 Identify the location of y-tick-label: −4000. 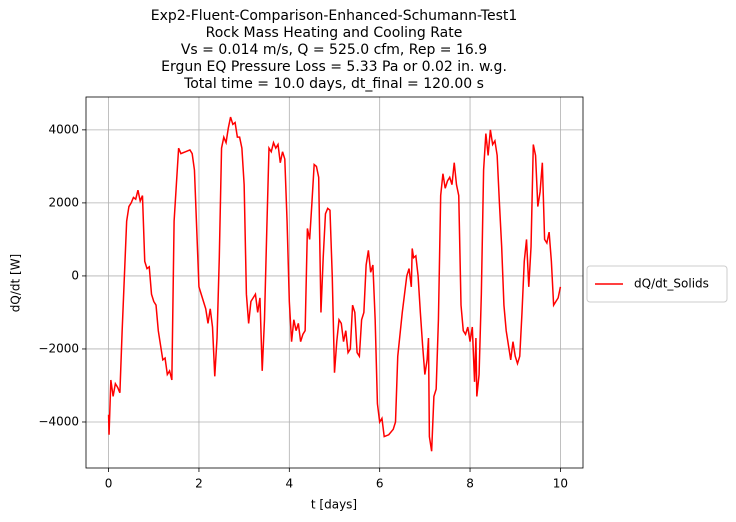
(58, 421).